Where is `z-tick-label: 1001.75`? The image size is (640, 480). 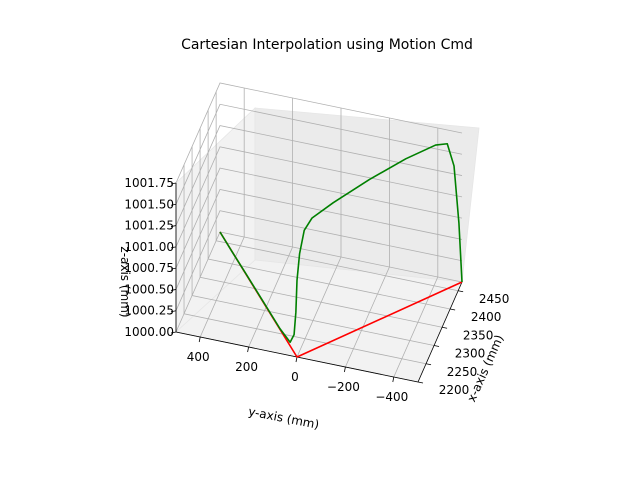 z-tick-label: 1001.75 is located at coordinates (149, 183).